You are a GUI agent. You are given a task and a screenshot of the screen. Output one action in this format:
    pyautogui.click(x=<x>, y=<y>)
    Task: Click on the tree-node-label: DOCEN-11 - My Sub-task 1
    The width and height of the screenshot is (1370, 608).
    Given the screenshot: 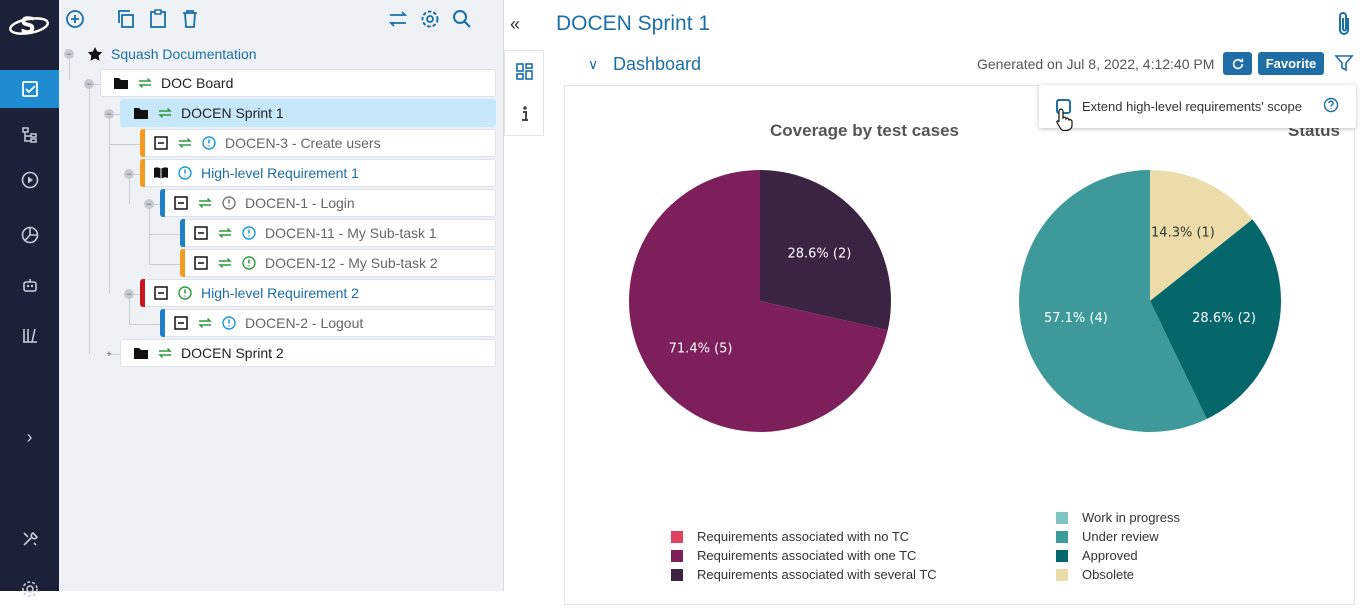 What is the action you would take?
    pyautogui.click(x=351, y=233)
    